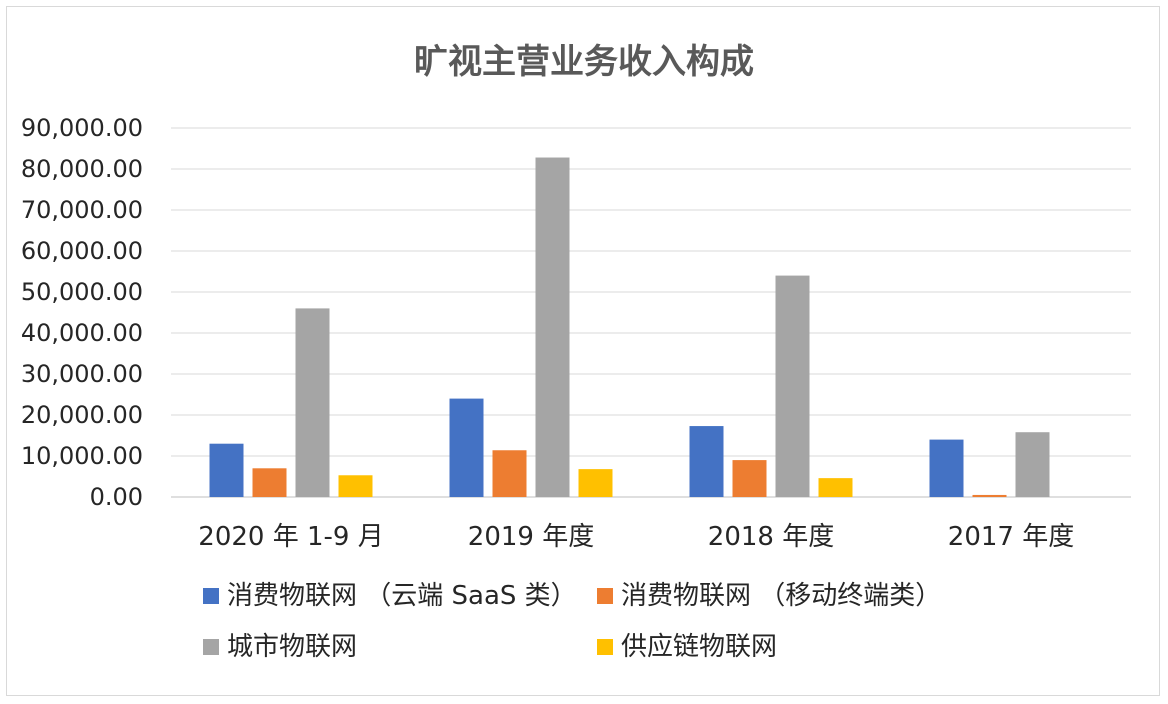  Describe the element at coordinates (699, 647) in the screenshot. I see `legend-label: 供应链物联网` at that location.